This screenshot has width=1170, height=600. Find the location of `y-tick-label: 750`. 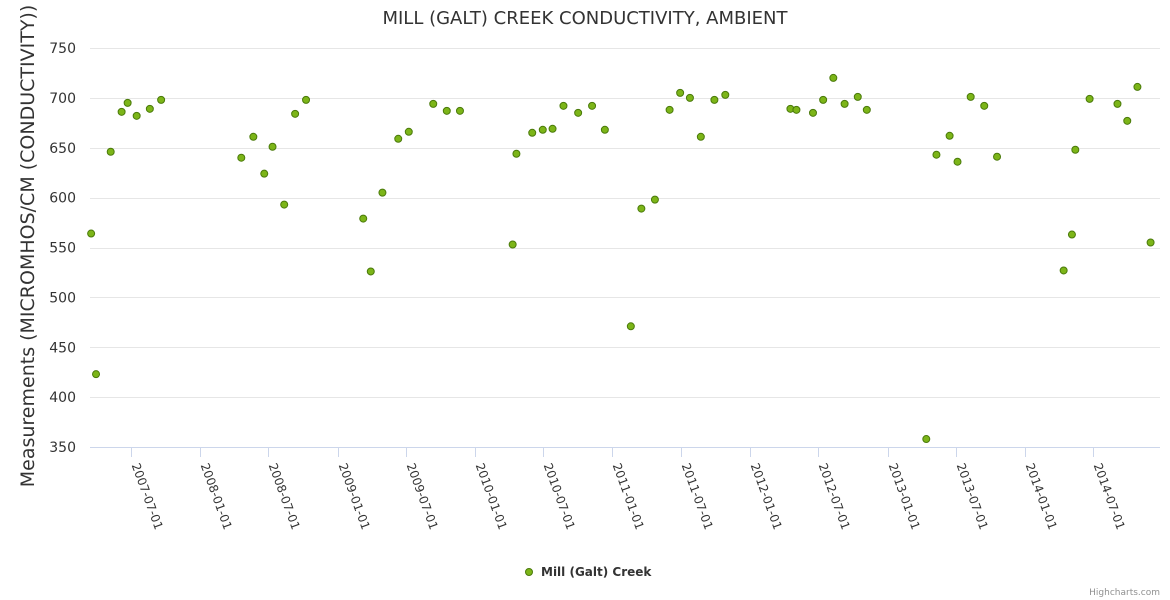

y-tick-label: 750 is located at coordinates (62, 49).